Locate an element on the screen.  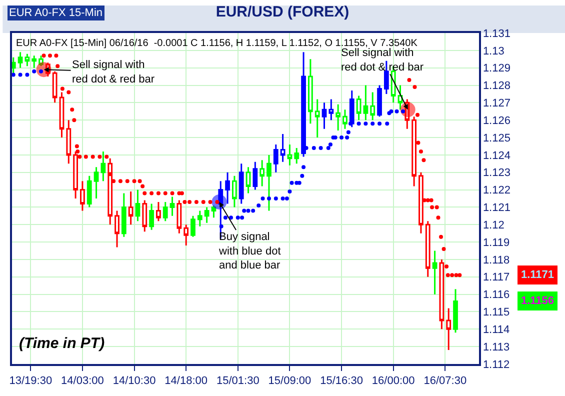
annotation: Buy signal with blue dot and blue bar is located at coordinates (249, 251).